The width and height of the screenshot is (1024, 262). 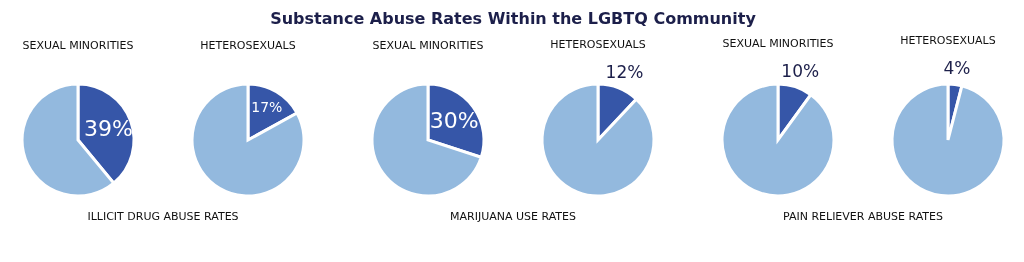 What do you see at coordinates (513, 216) in the screenshot?
I see `text: MARIJUANA USE RATES` at bounding box center [513, 216].